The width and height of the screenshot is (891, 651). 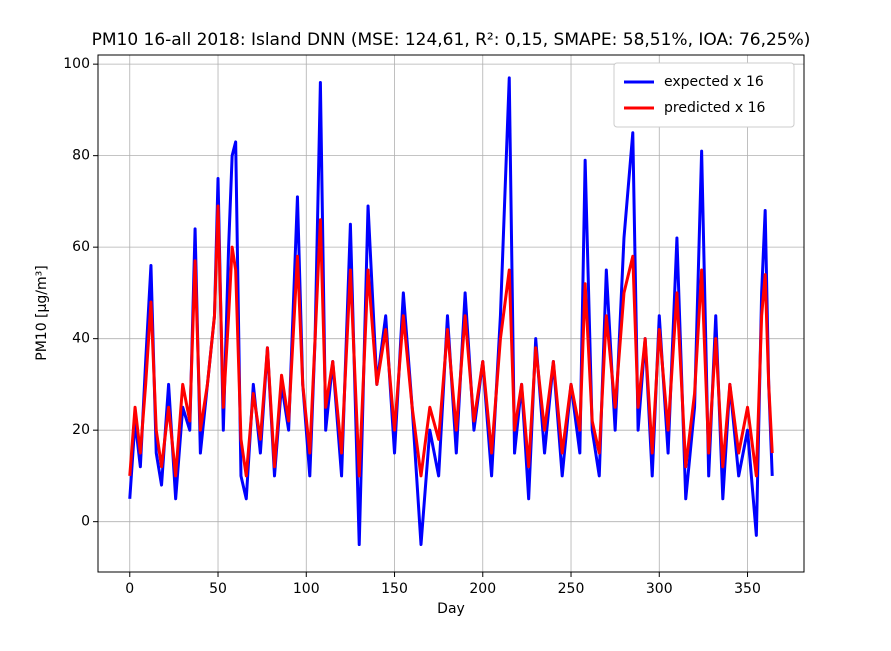 I want to click on x-tick-label: 250, so click(x=571, y=589).